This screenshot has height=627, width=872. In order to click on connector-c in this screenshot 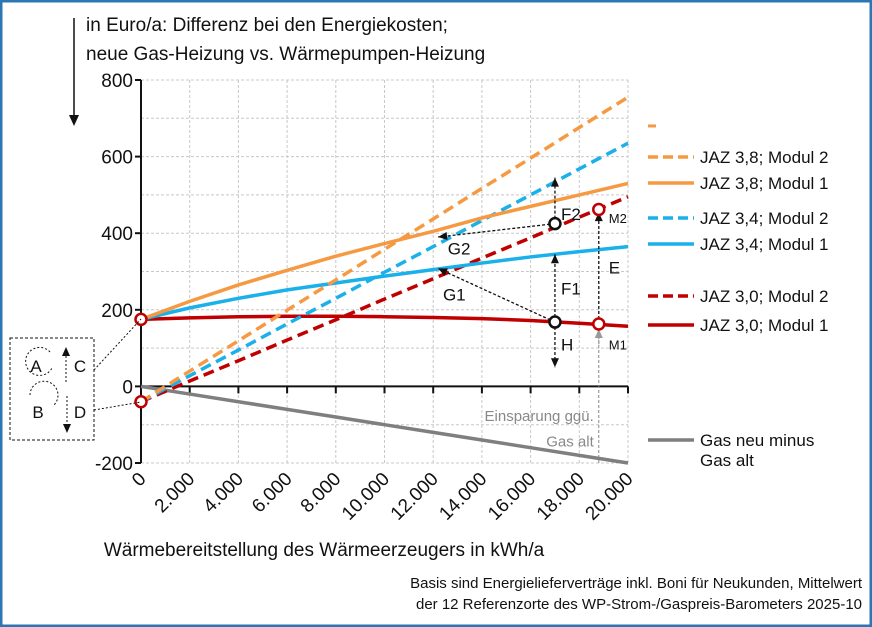, I will do `click(117, 344)`.